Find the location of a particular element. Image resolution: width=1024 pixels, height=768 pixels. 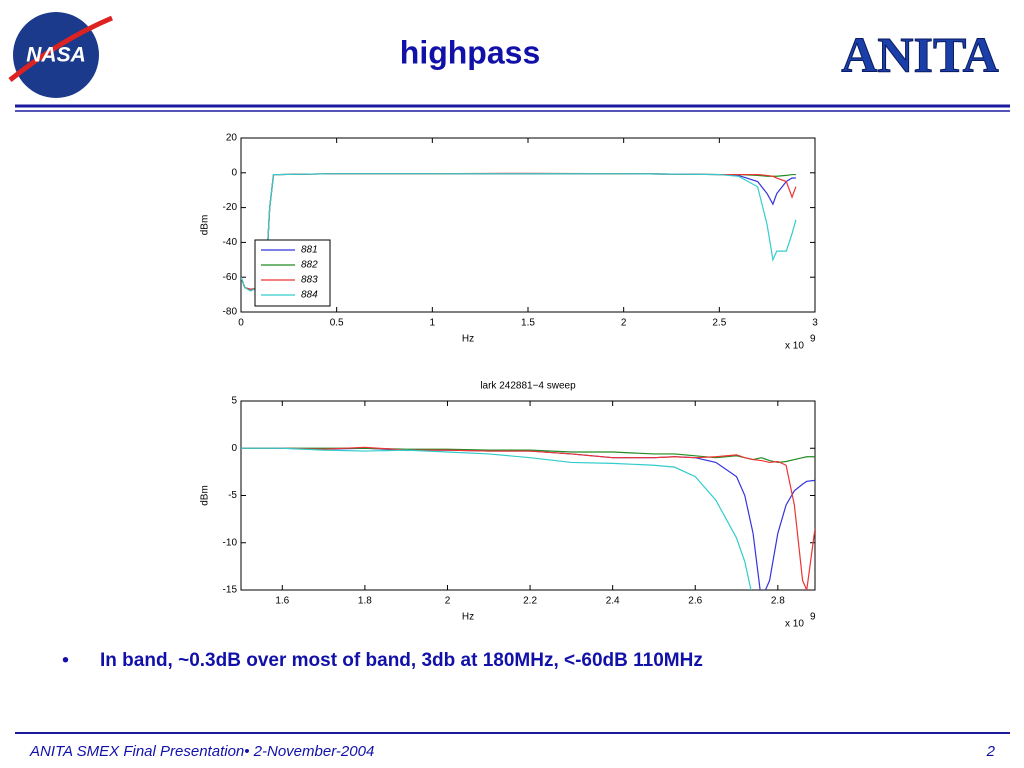

legend-label: 883 is located at coordinates (309, 280).